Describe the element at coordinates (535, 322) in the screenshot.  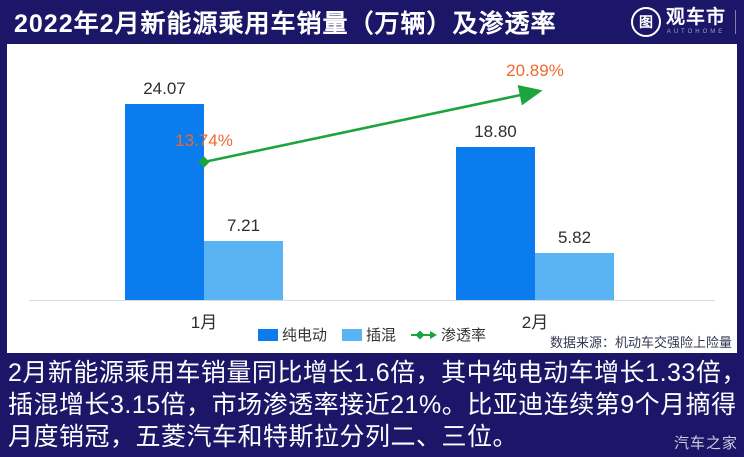
I see `x-axis-label-2: 2月` at that location.